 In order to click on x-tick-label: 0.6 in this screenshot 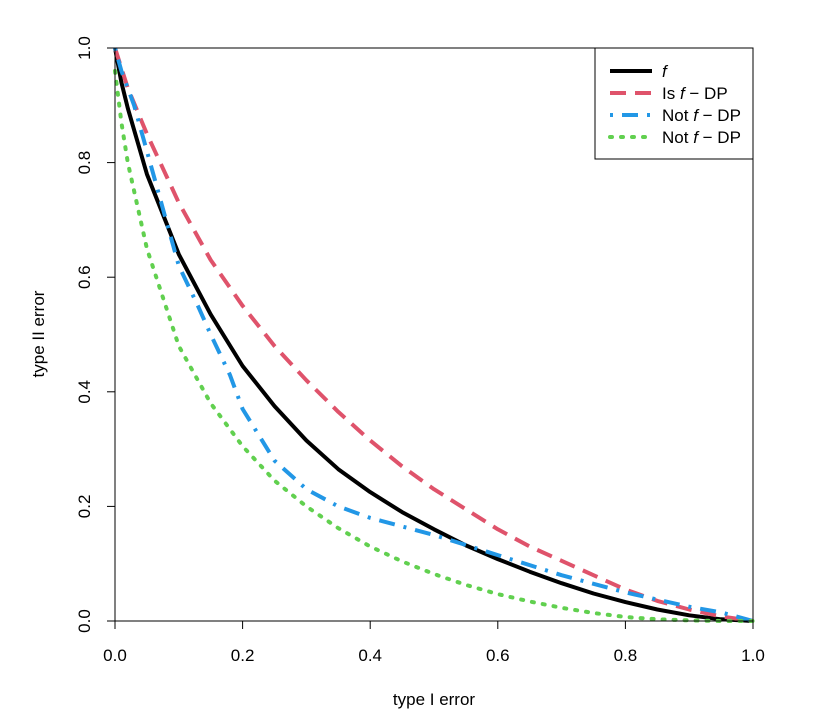, I will do `click(498, 655)`.